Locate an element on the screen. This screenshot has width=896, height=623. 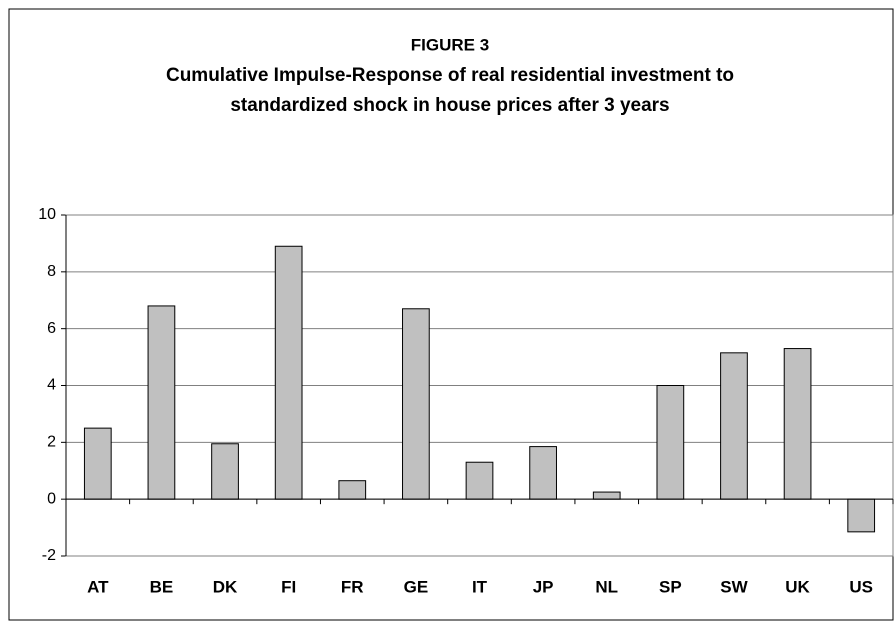
x-tick-label: AT is located at coordinates (98, 586).